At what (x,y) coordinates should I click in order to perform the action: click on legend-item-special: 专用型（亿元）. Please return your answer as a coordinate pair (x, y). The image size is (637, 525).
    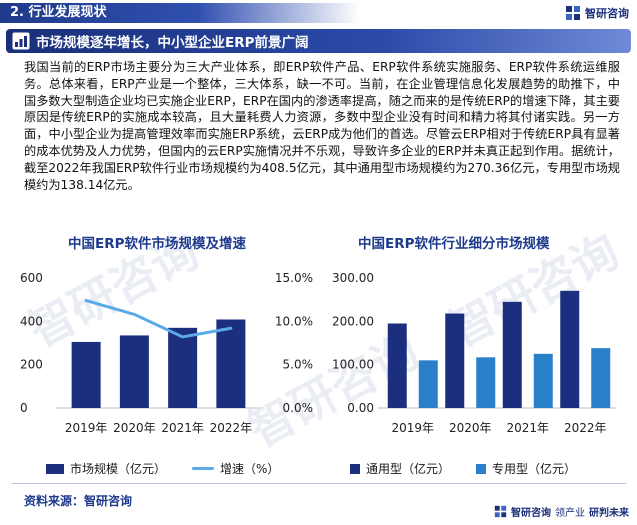
    Looking at the image, I should click on (526, 468).